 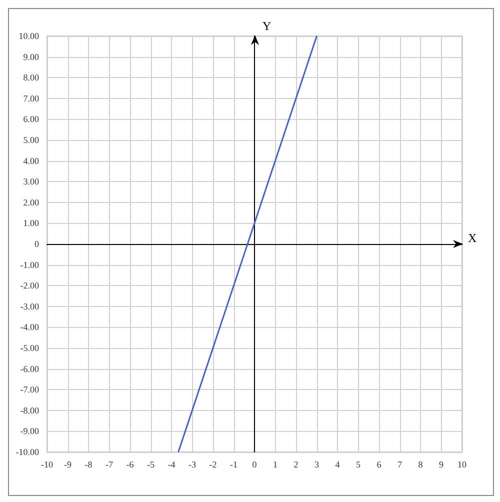 I want to click on y-axis-title: Y, so click(x=267, y=26).